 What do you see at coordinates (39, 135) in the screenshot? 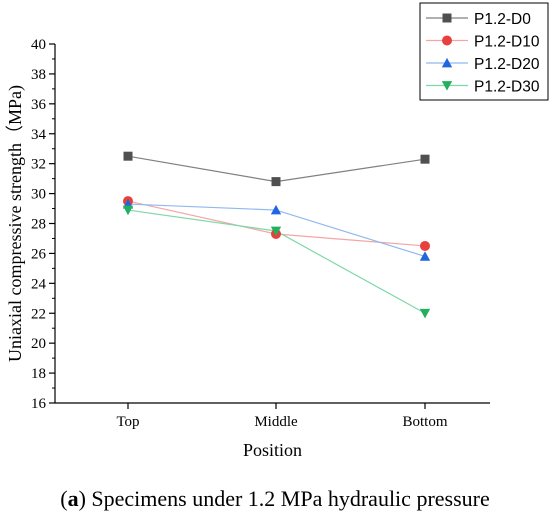
I see `y-tick-label: 34` at bounding box center [39, 135].